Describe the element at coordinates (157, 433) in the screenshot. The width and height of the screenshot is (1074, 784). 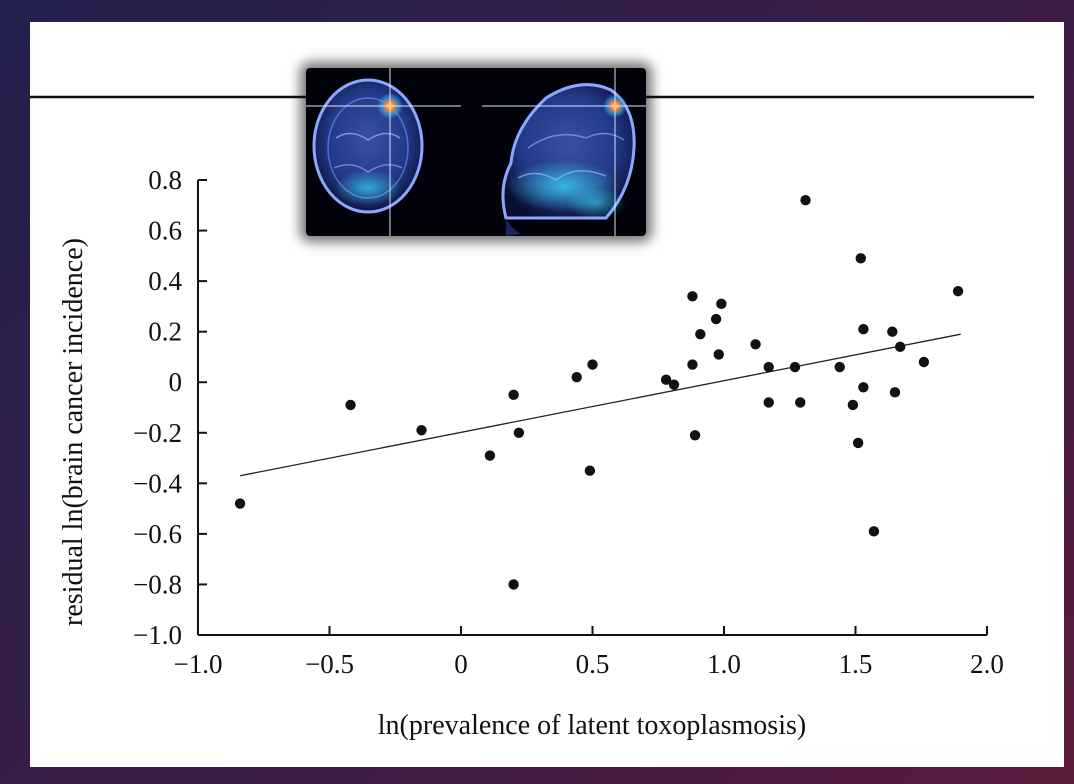
I see `y-tick-label: −0.2` at that location.